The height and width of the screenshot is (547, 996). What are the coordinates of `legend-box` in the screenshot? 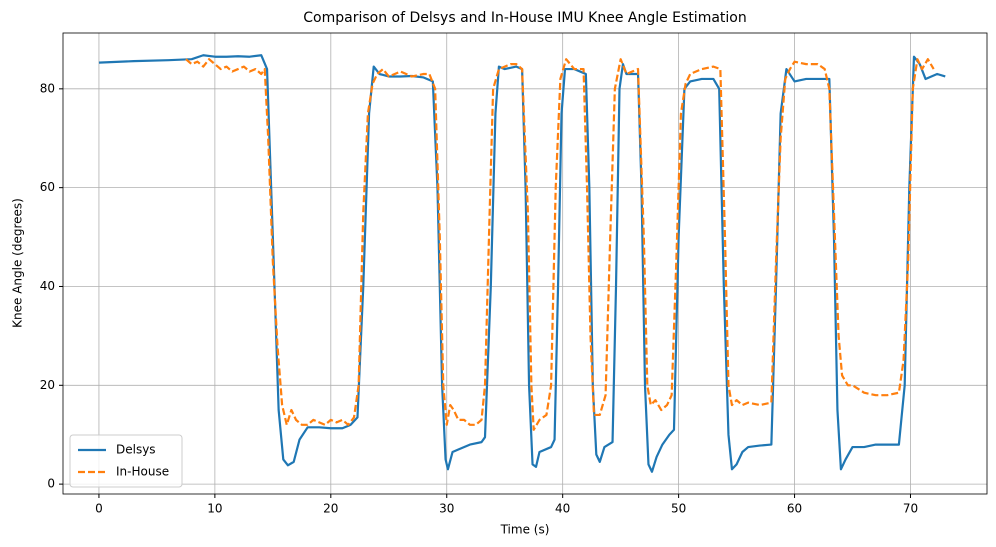 It's located at (126, 461).